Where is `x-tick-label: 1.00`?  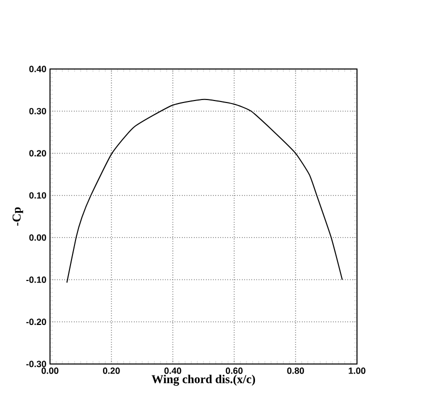 x-tick-label: 1.00 is located at coordinates (357, 371).